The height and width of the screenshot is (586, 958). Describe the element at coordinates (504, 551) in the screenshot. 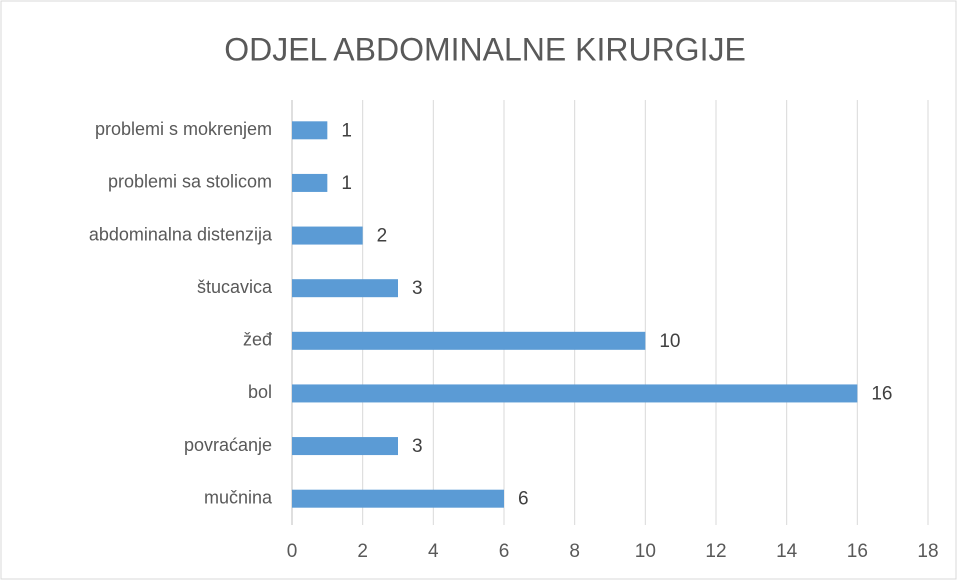

I see `x-tick-label: 6` at that location.